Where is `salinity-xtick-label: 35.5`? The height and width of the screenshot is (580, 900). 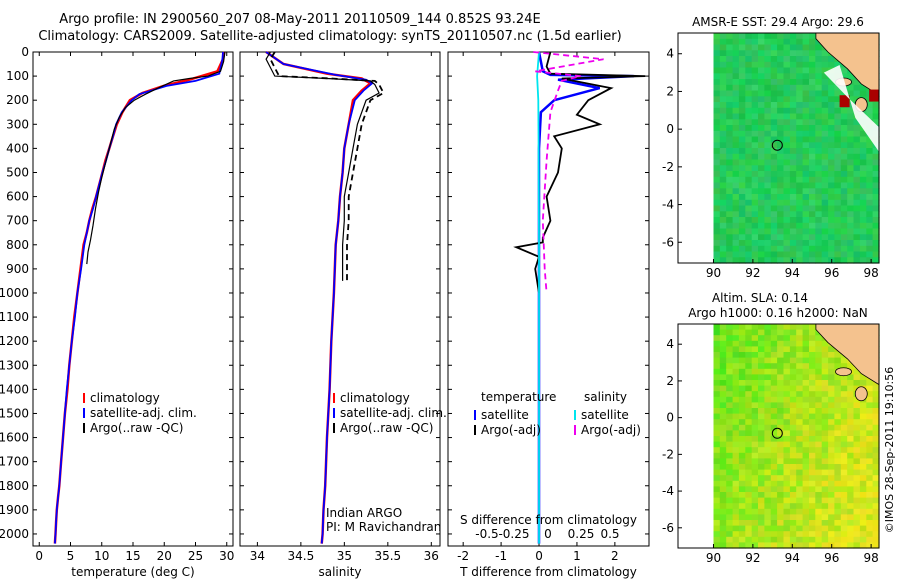 salinity-xtick-label: 35.5 is located at coordinates (387, 556).